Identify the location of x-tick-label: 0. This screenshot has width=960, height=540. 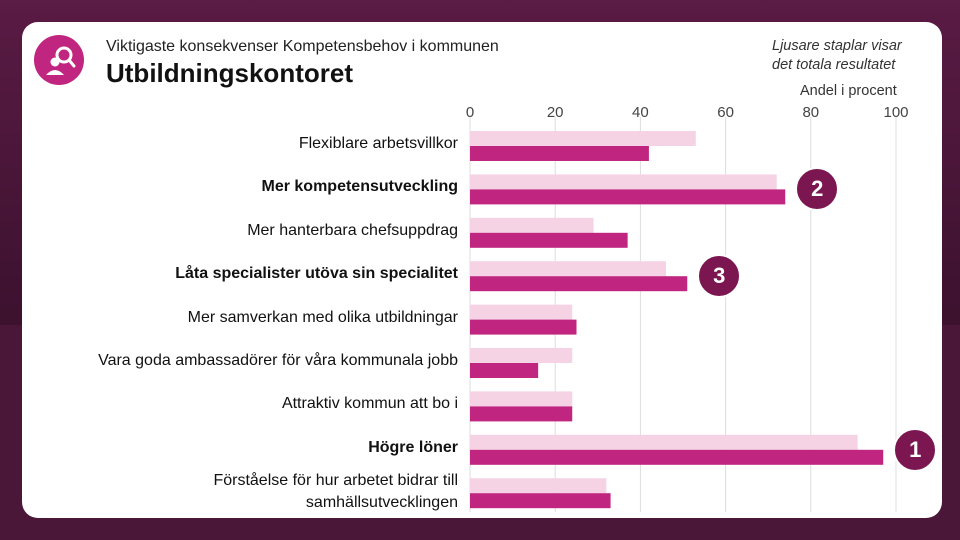
(470, 112).